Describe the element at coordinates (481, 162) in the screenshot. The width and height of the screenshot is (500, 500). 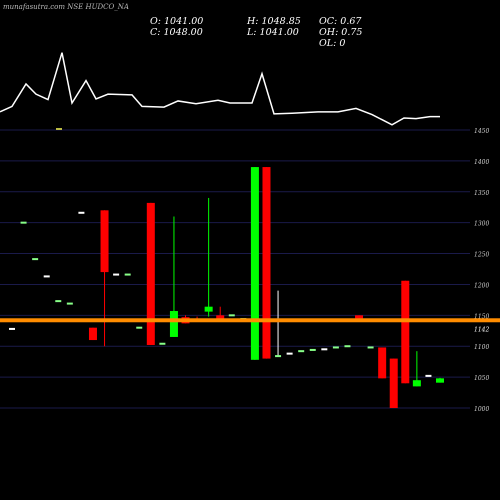
I see `y-tick-label: 1400` at that location.